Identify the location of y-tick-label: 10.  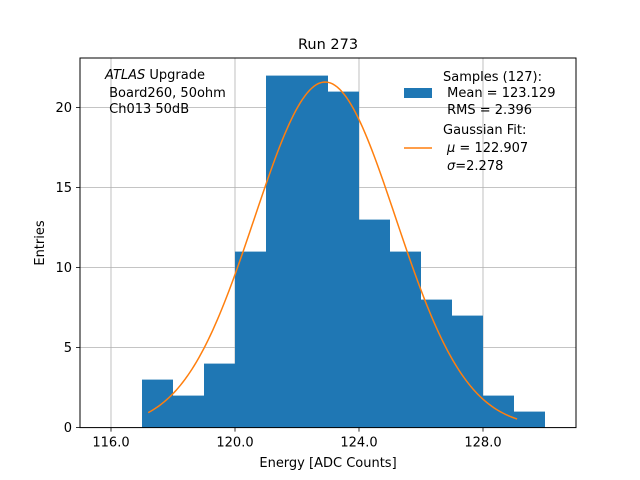
(63, 268).